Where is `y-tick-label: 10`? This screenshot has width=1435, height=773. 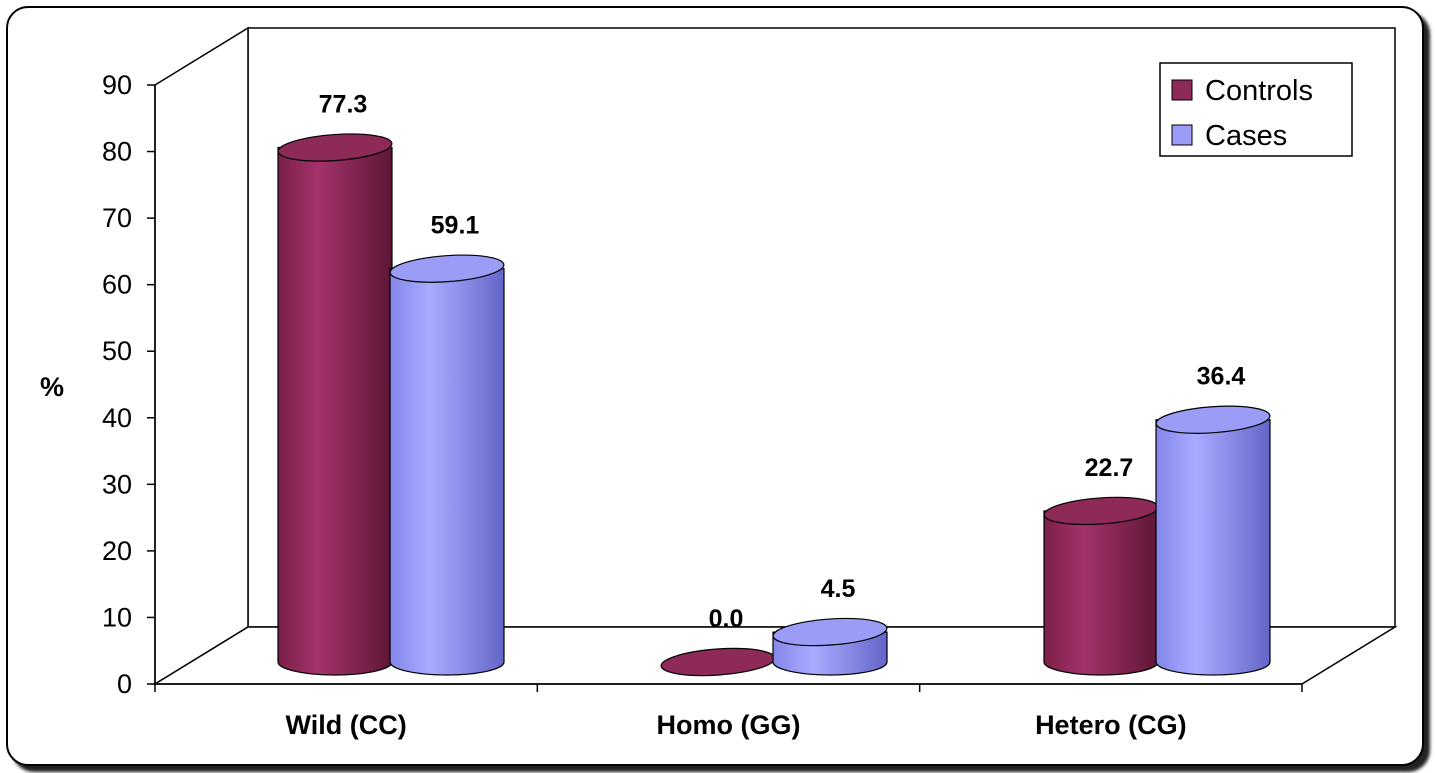
y-tick-label: 10 is located at coordinates (117, 617).